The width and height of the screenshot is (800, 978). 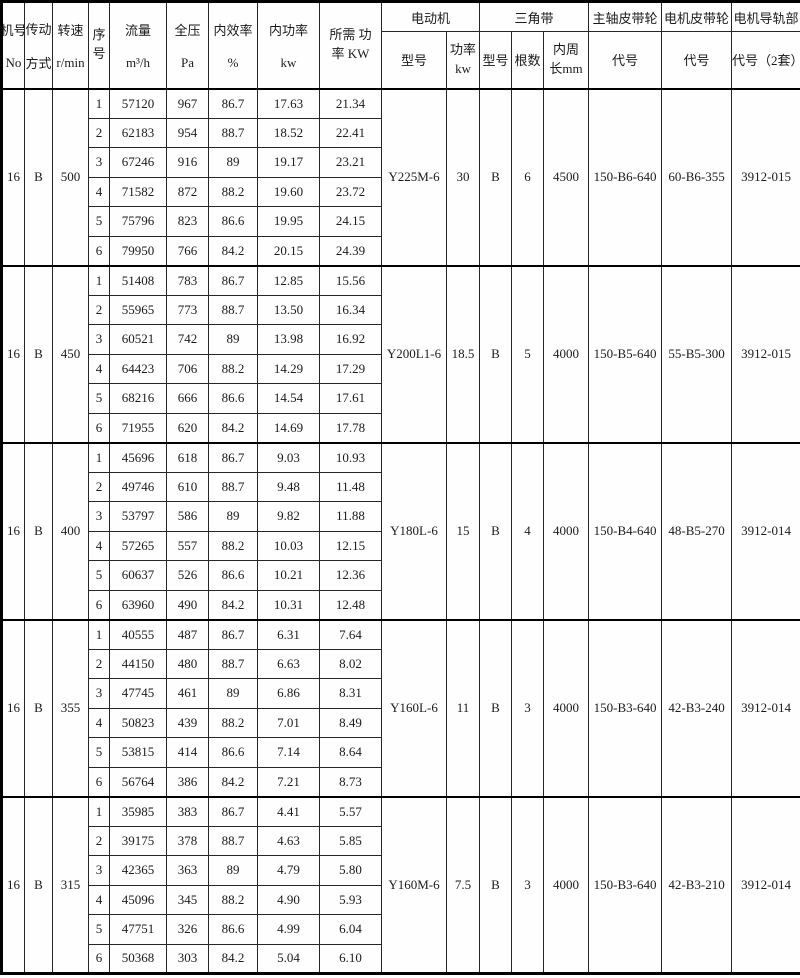 What do you see at coordinates (625, 884) in the screenshot?
I see `main-pulley-code-cell: 150-B3-640` at bounding box center [625, 884].